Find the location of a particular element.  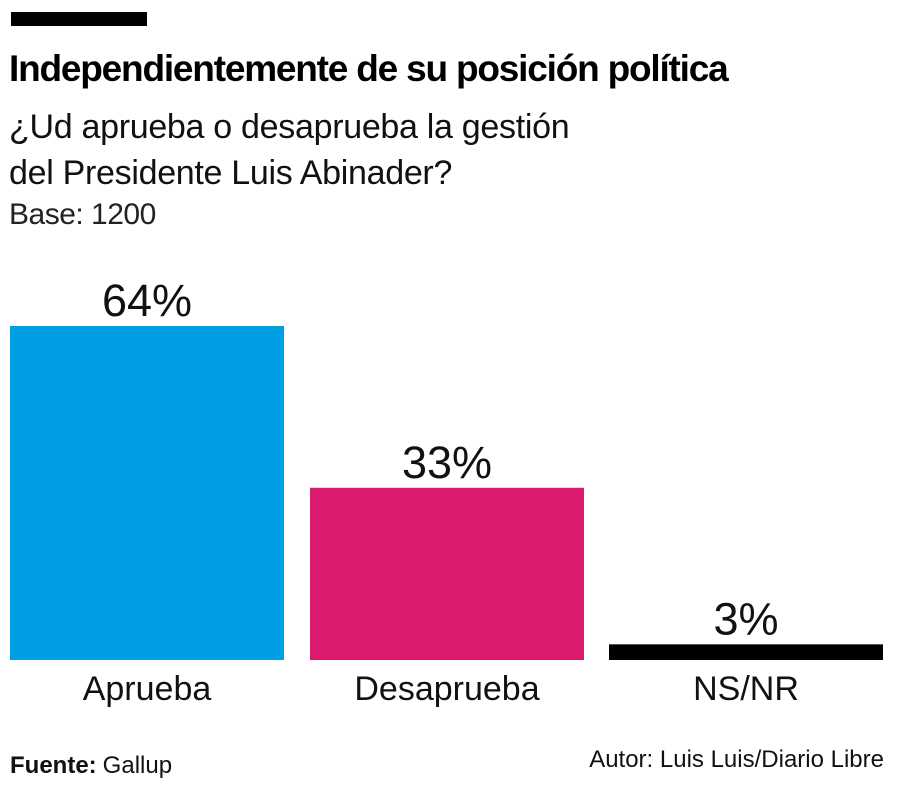

base-note: Base: 1200 is located at coordinates (82, 214).